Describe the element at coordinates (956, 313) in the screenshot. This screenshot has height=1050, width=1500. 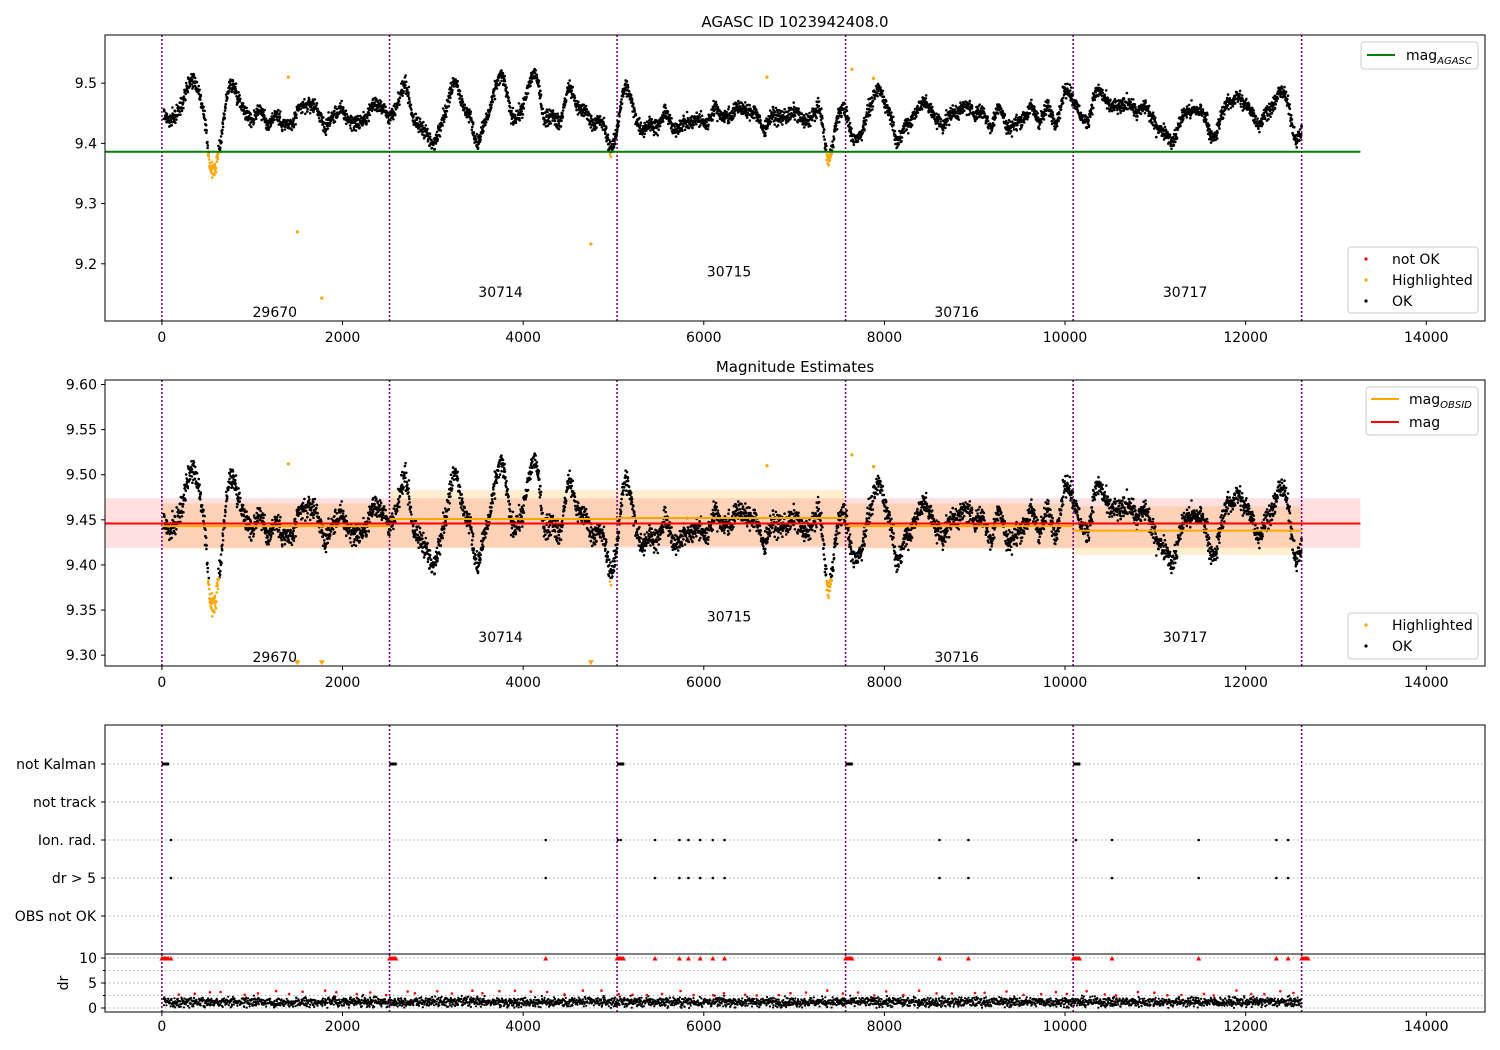
I see `obsid-label: 30716` at that location.